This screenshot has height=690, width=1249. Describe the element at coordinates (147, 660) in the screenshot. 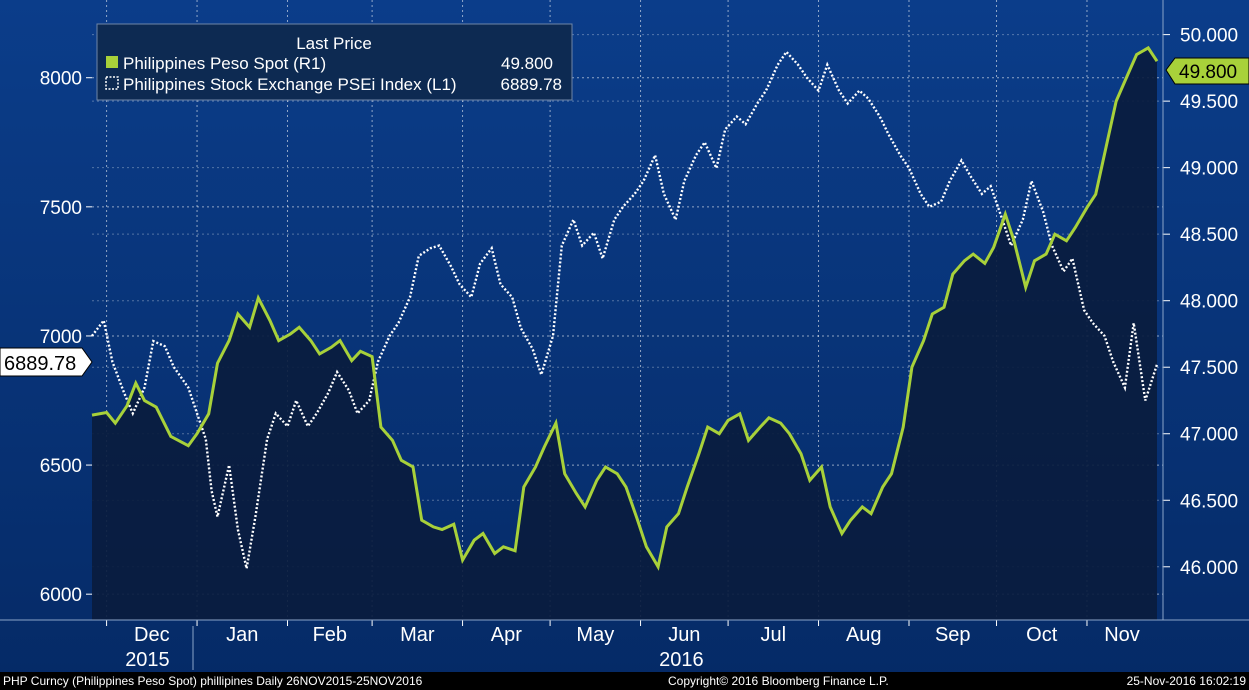

I see `x-year-label: 2015` at that location.